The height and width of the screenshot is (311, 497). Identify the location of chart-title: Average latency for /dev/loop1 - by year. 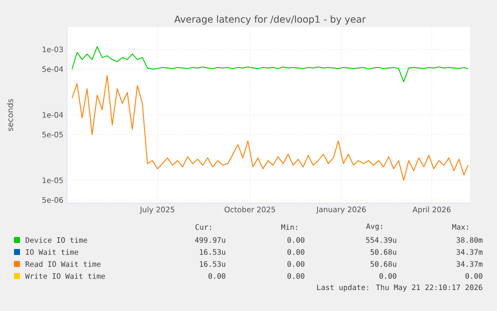
(270, 20).